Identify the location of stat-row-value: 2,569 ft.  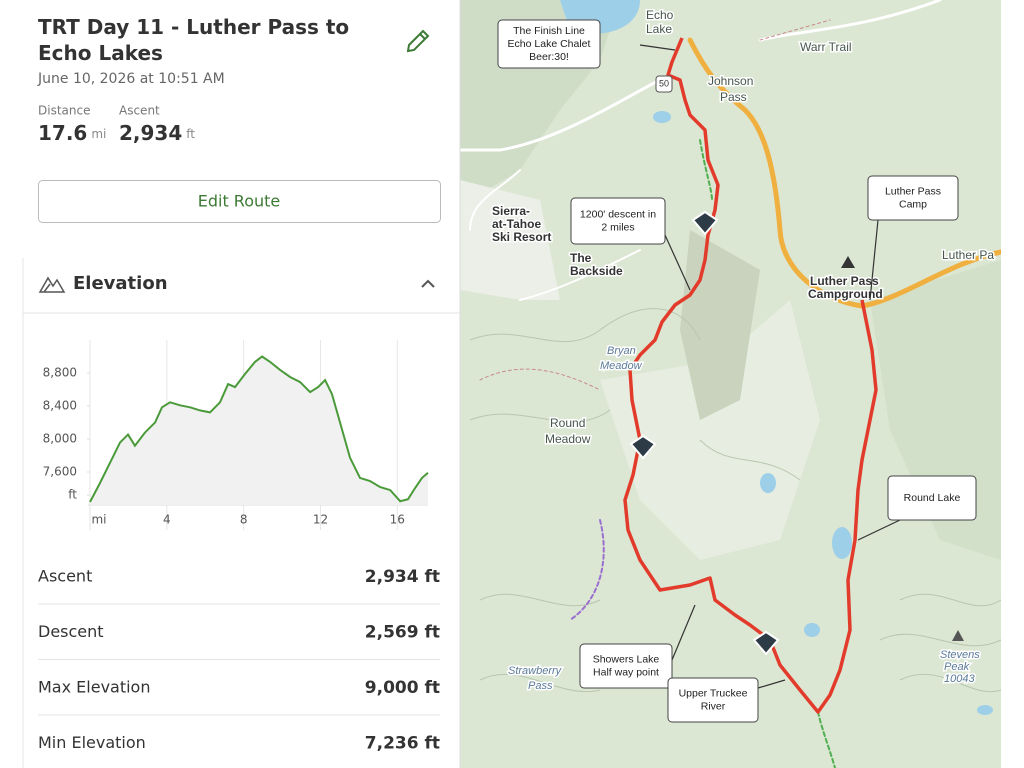
(402, 633).